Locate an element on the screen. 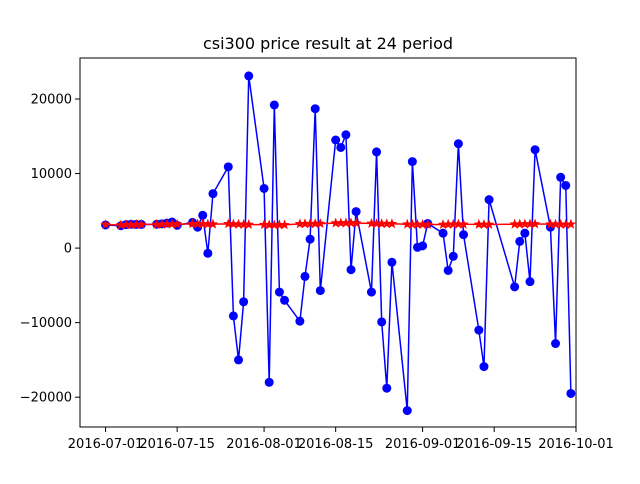 The image size is (640, 484). y-tick-label: 10000 is located at coordinates (51, 174).